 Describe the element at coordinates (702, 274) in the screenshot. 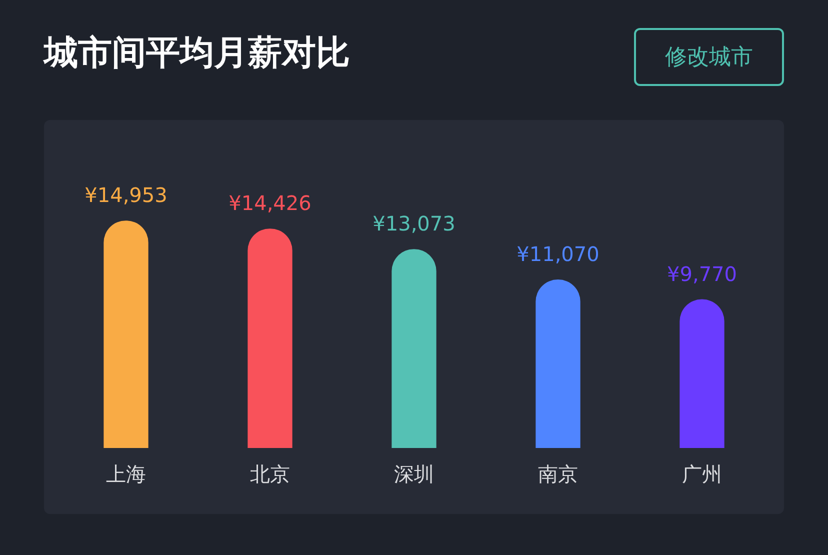

I see `data-label: ¥9,770` at that location.